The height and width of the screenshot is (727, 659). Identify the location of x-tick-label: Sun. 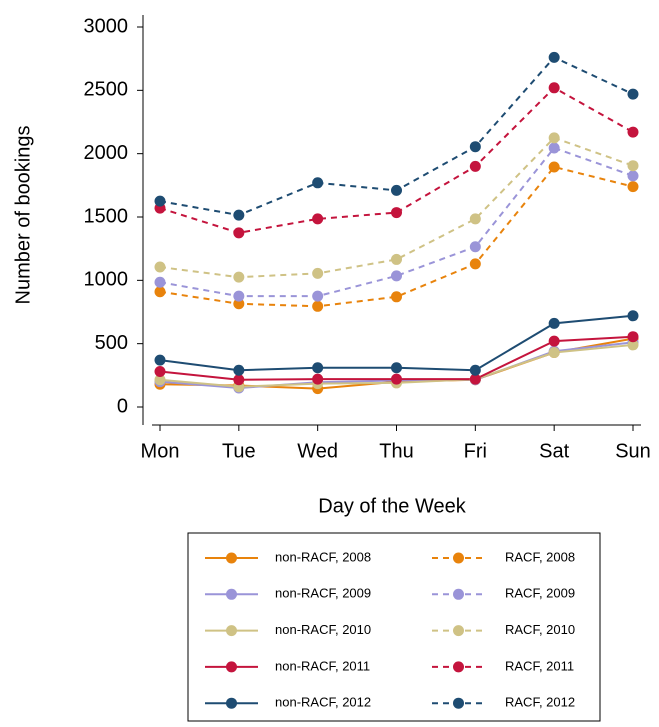
(633, 451).